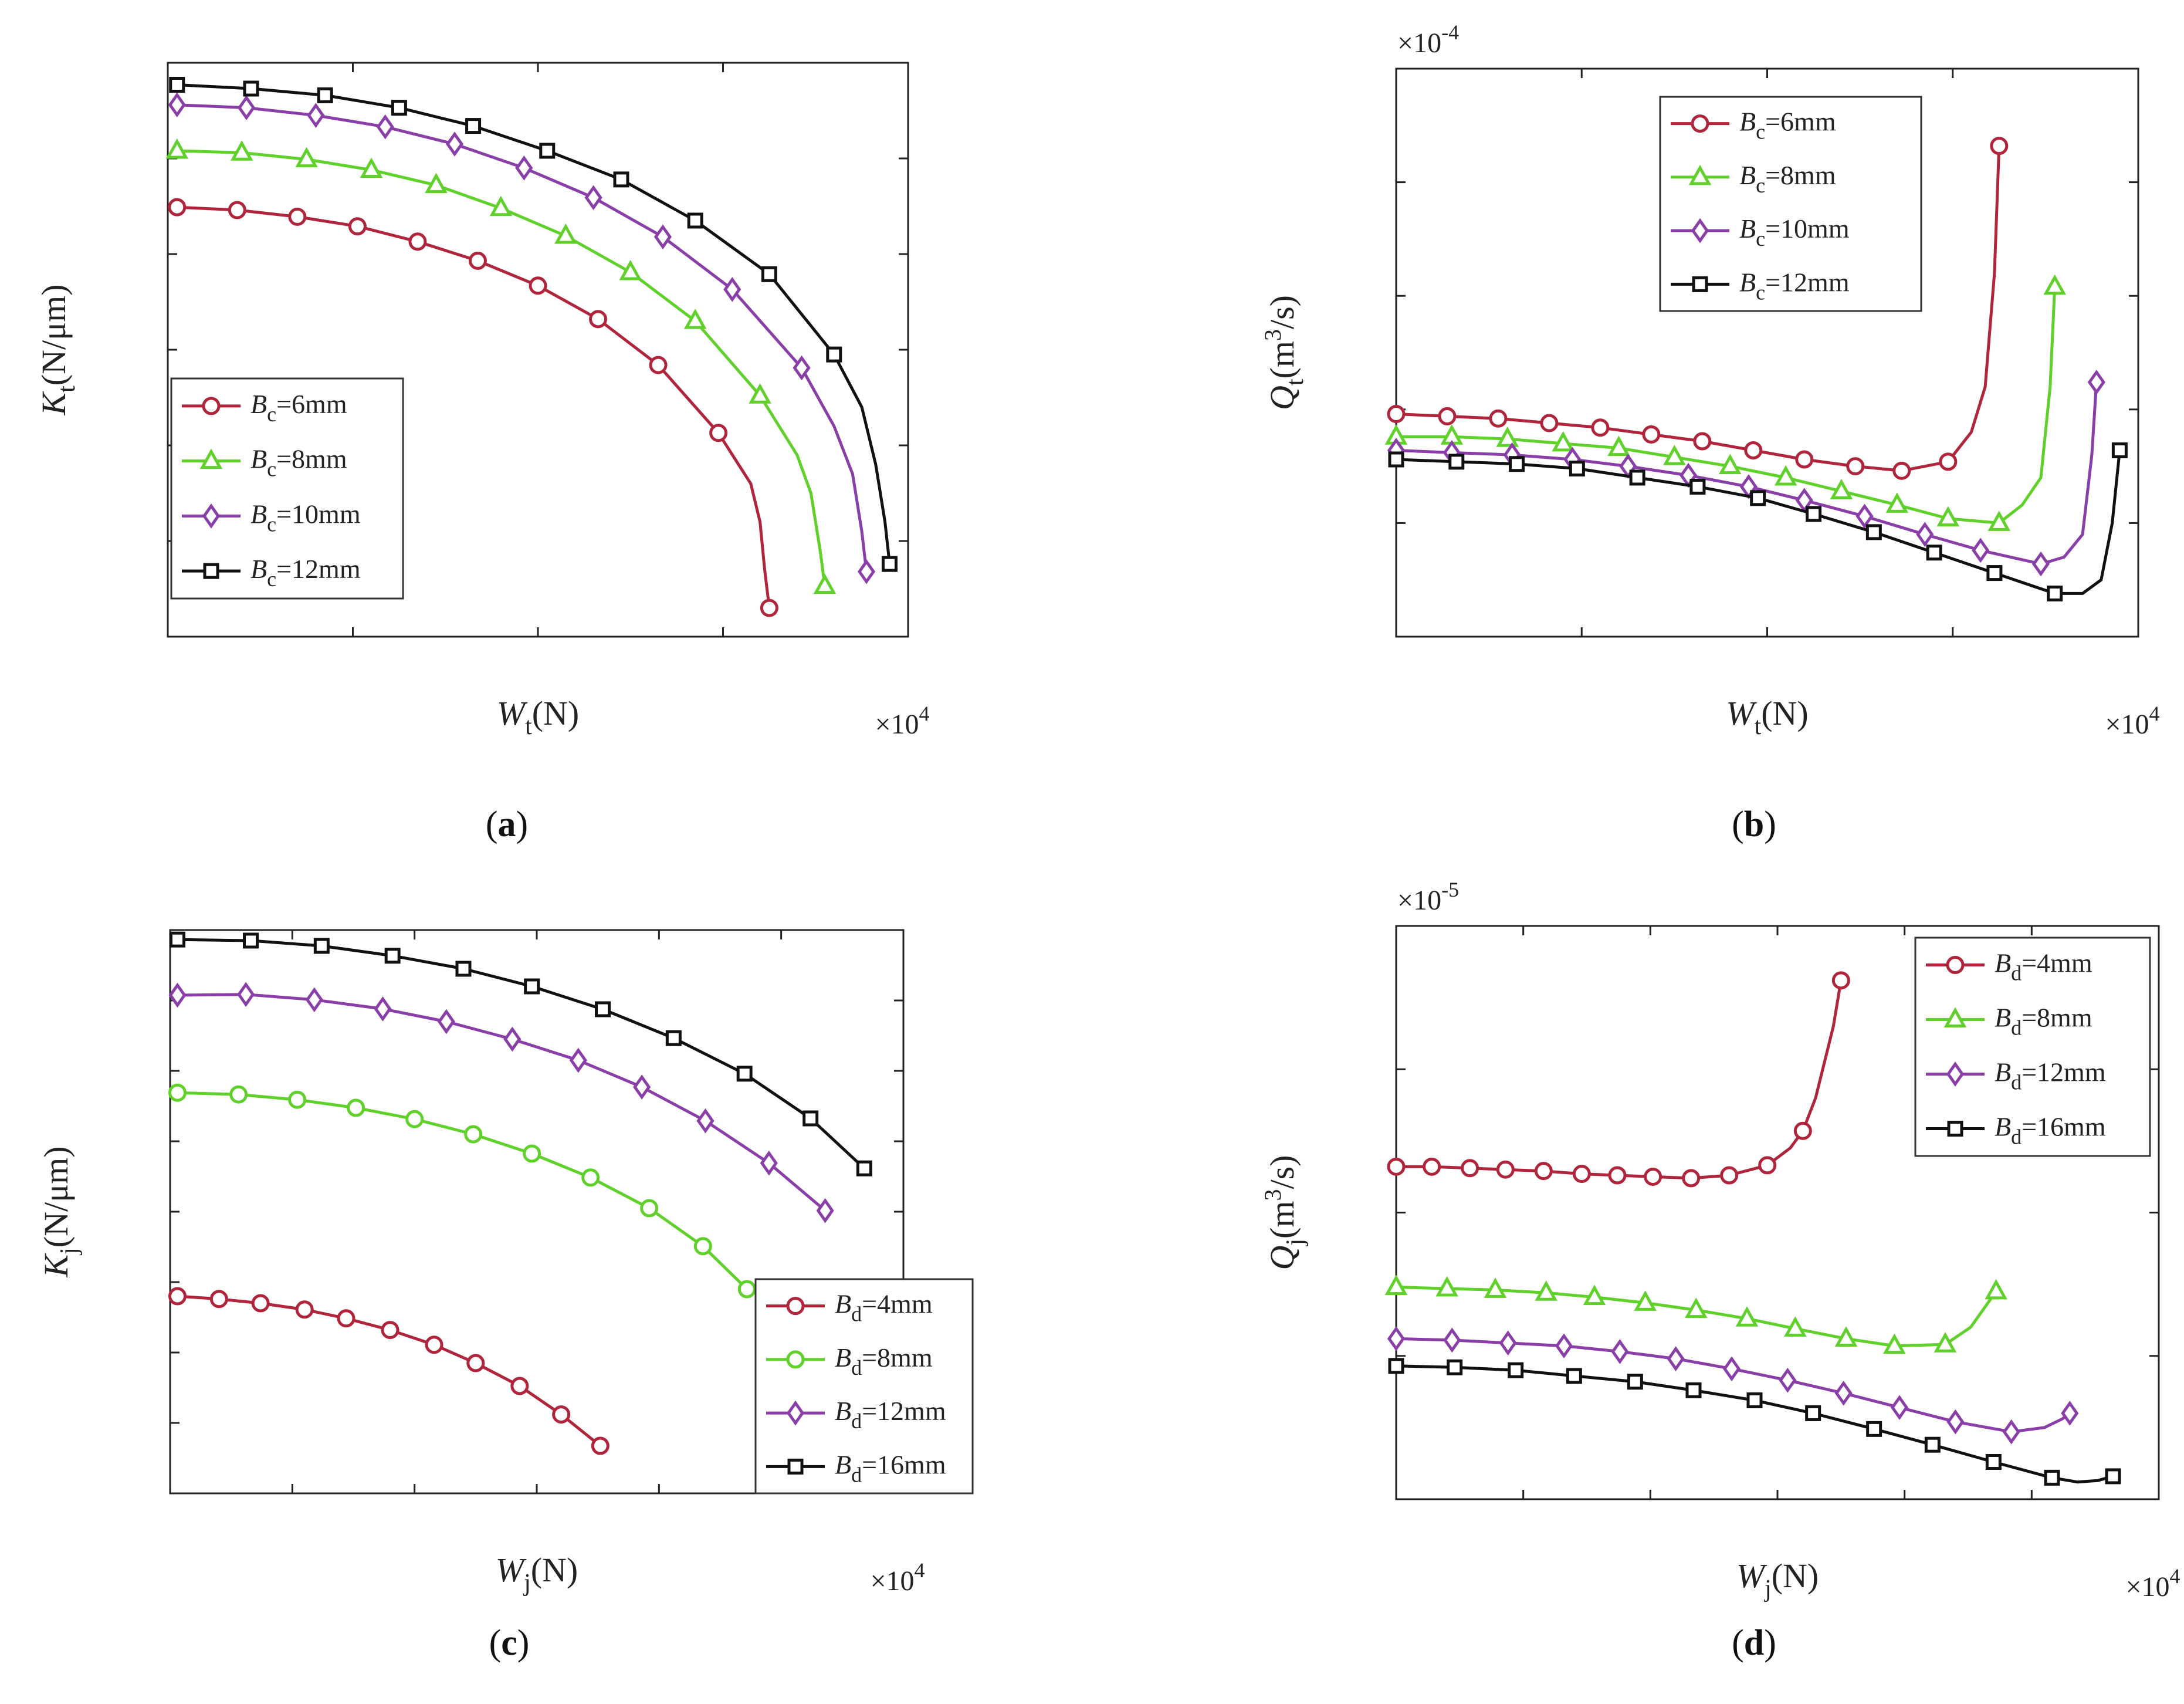 This screenshot has width=2184, height=1704. What do you see at coordinates (1754, 824) in the screenshot?
I see `panel-caption: (b)` at bounding box center [1754, 824].